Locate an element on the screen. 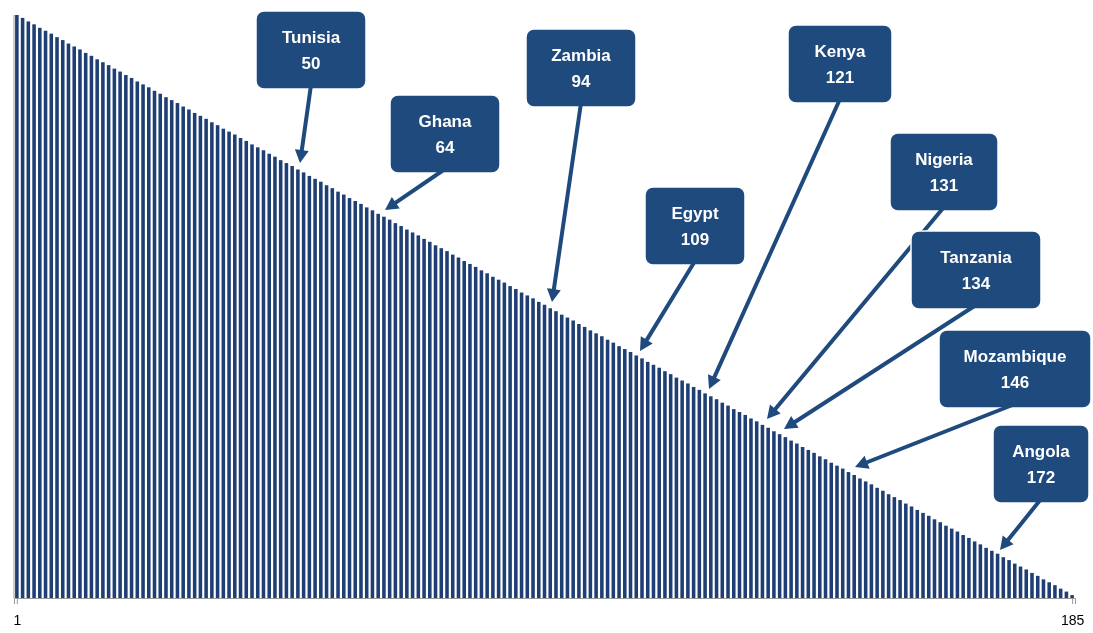 The image size is (1093, 633). callout: Angola 172 is located at coordinates (1041, 464).